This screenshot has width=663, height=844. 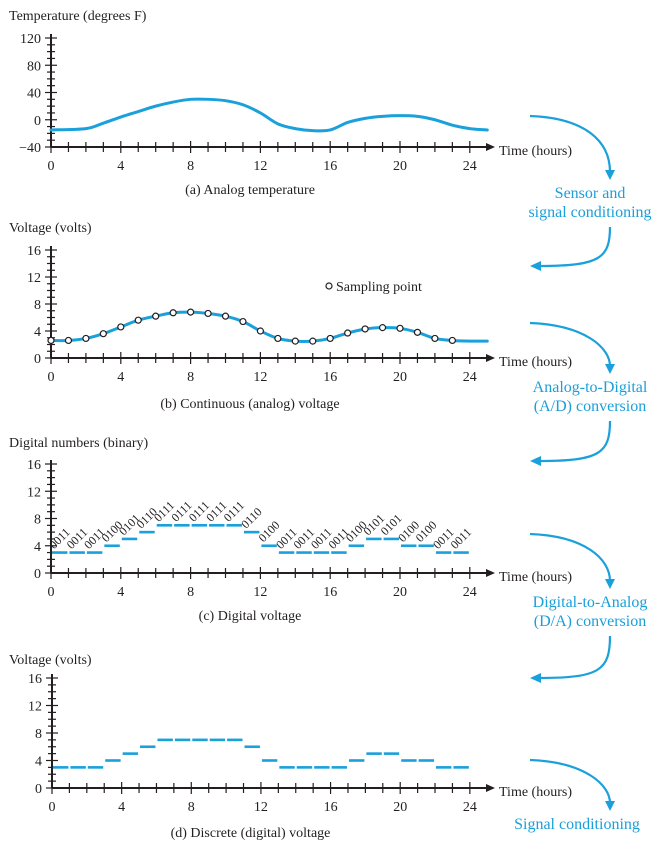 What do you see at coordinates (577, 824) in the screenshot?
I see `flow-label: Signal conditioning` at bounding box center [577, 824].